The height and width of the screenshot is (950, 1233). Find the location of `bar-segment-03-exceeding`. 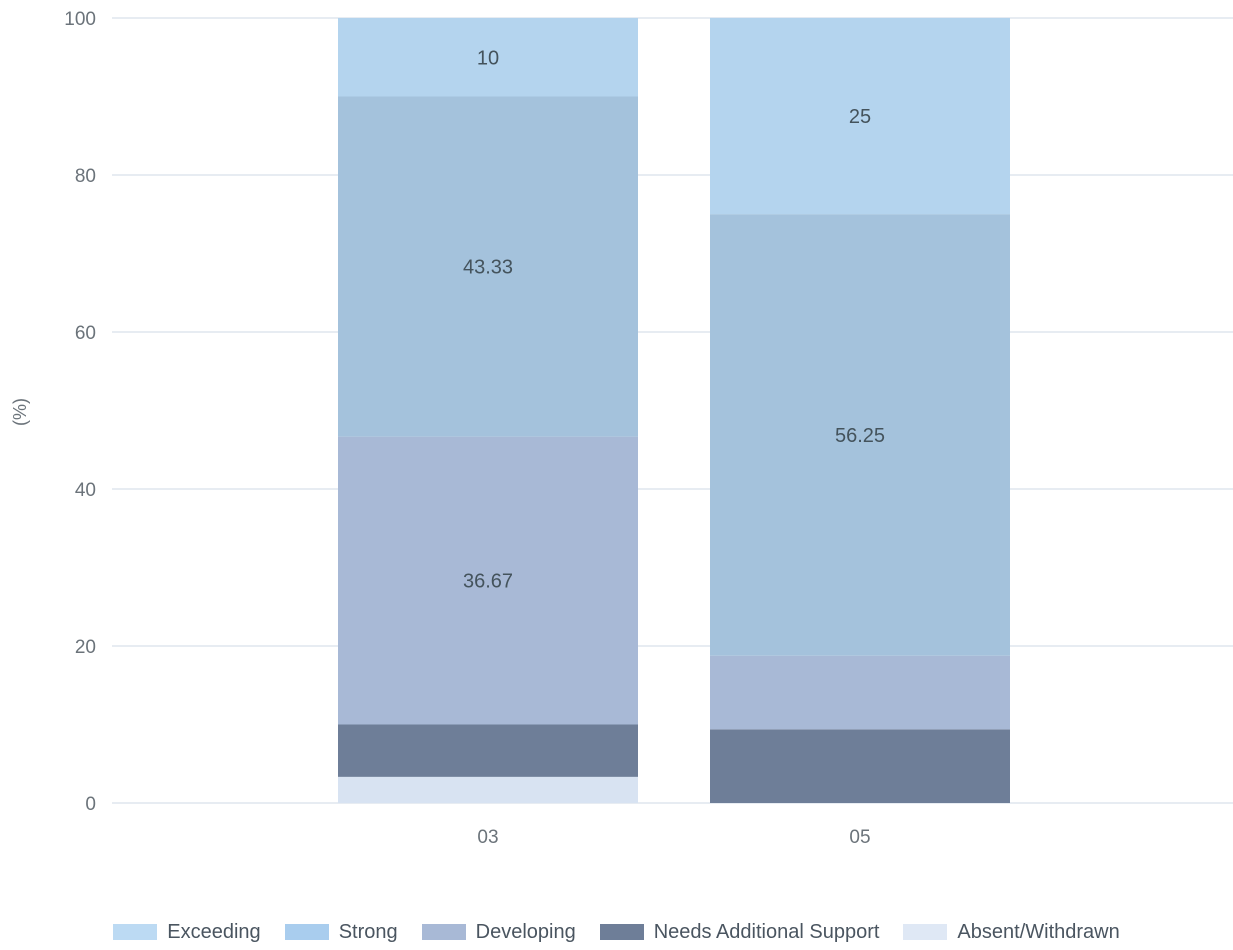

bar-segment-03-exceeding is located at coordinates (488, 57).